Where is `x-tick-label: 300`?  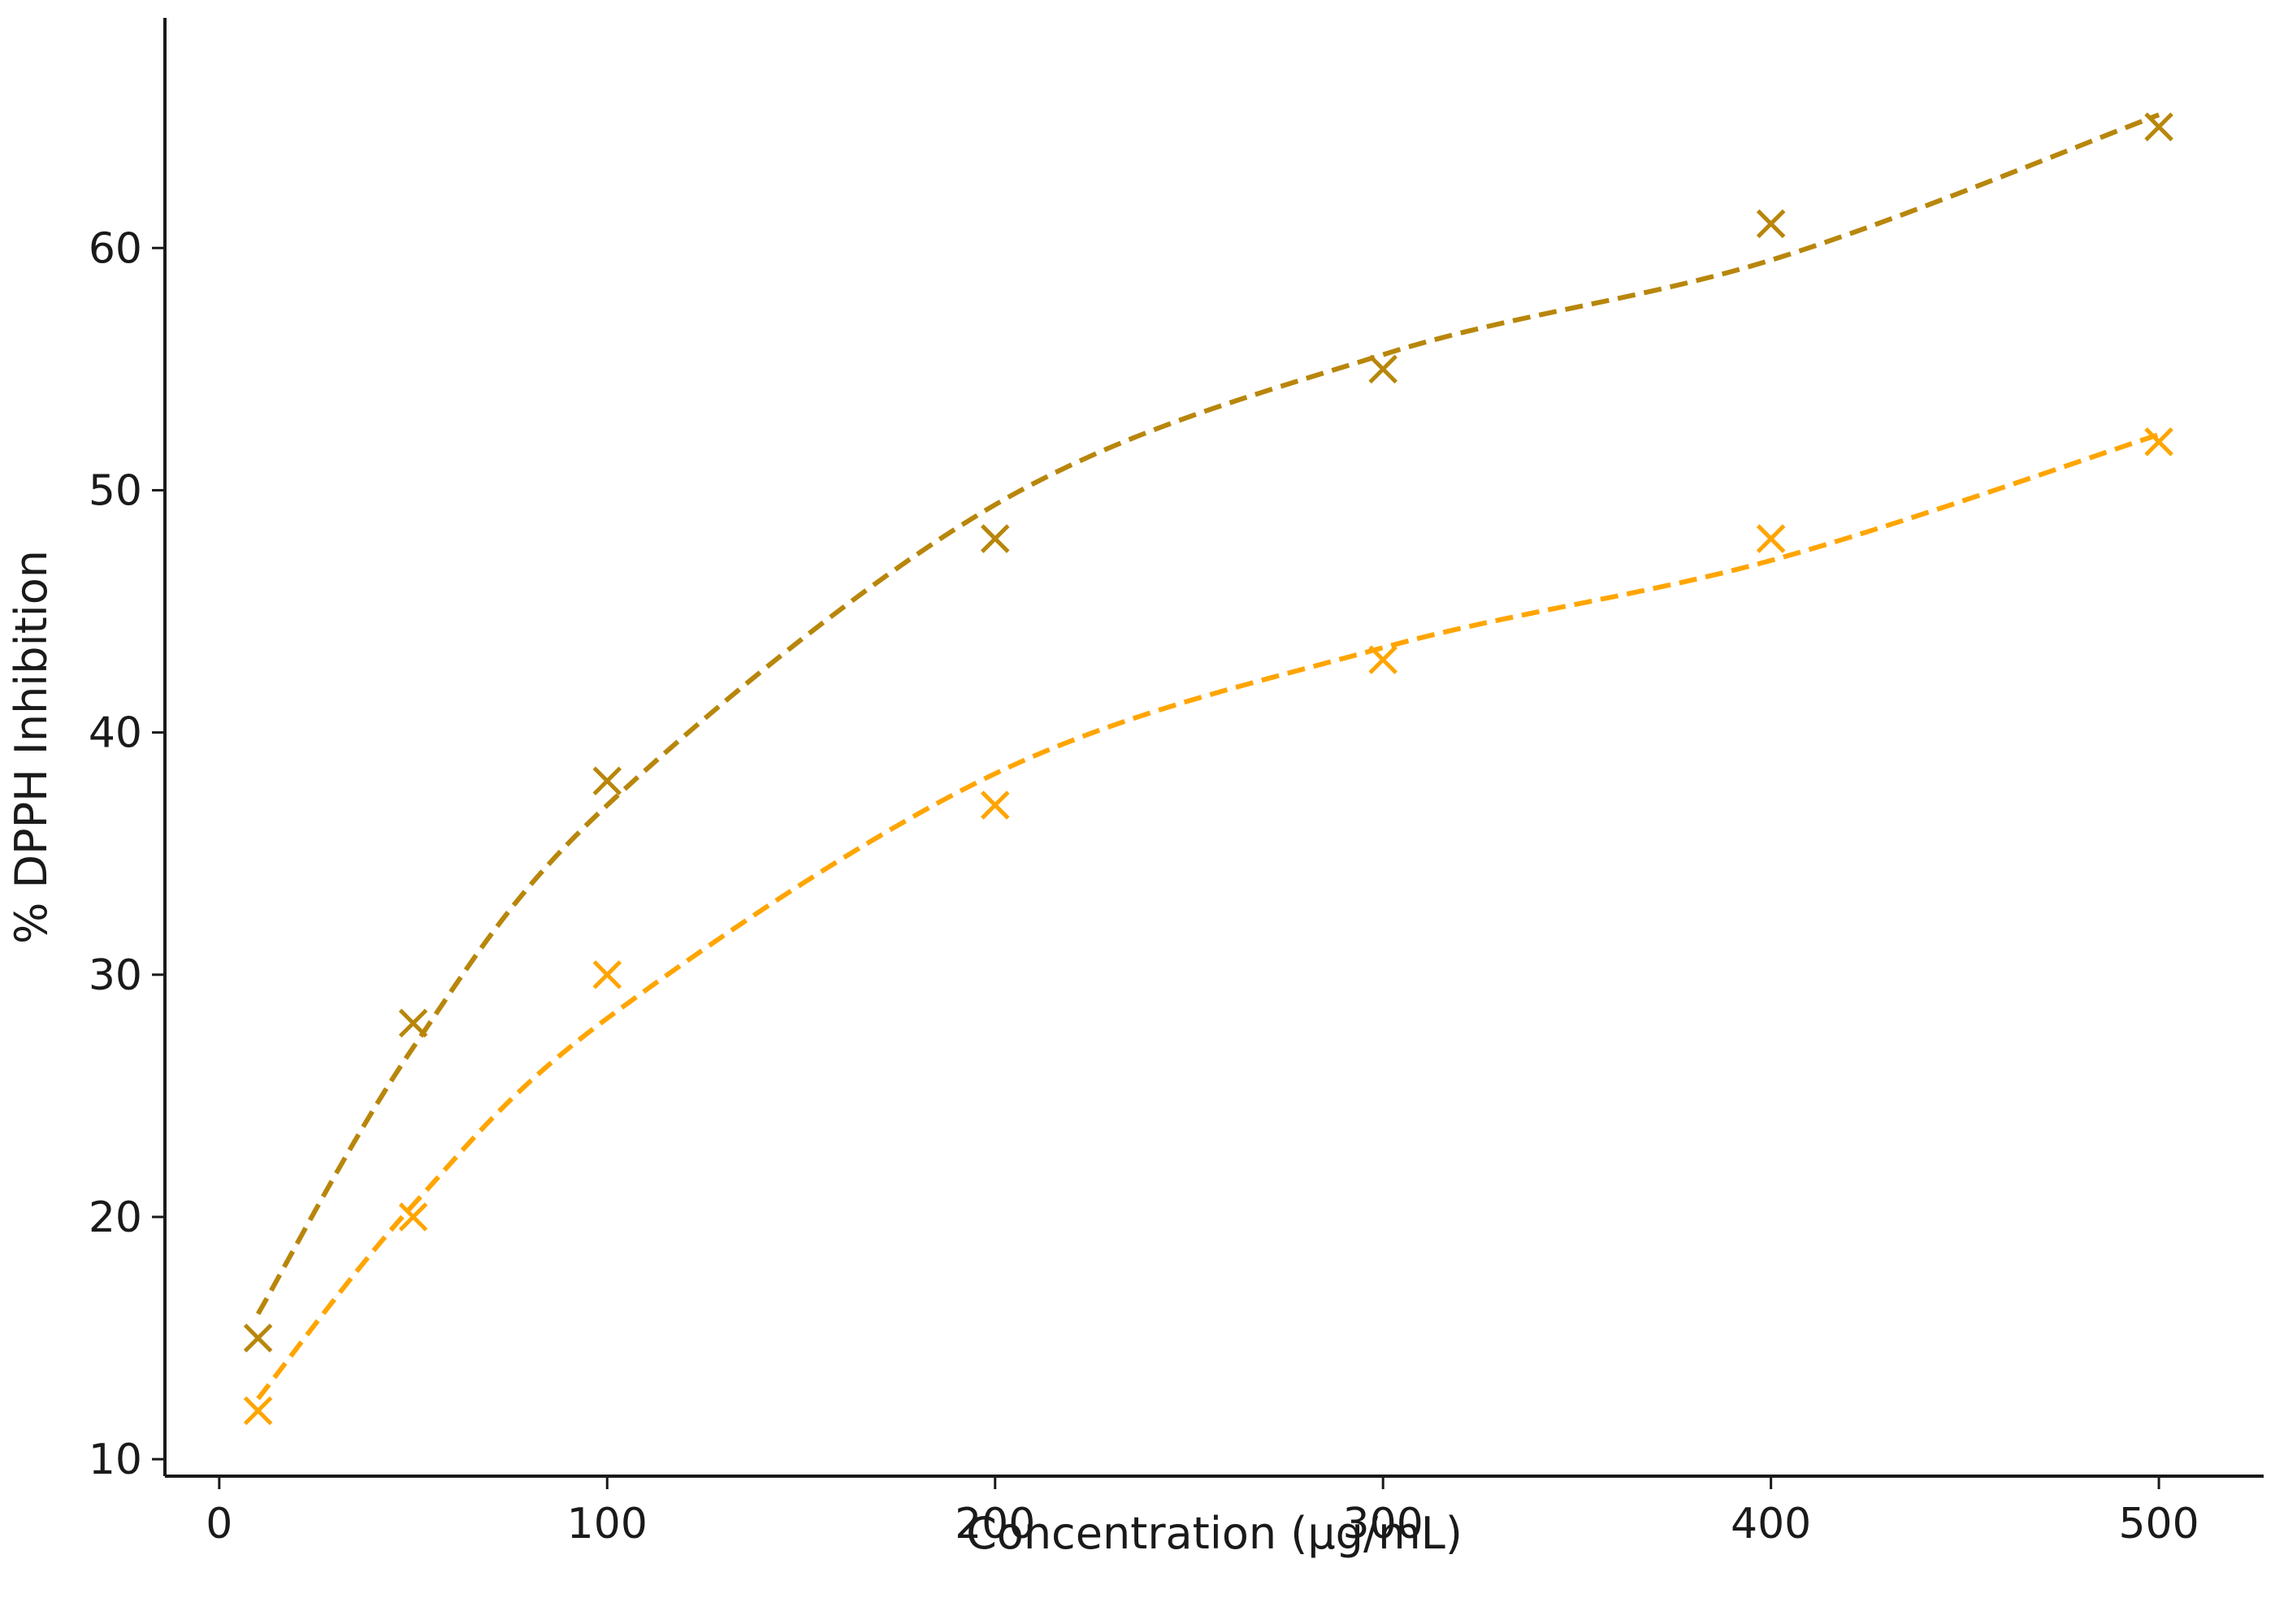
x-tick-label: 300 is located at coordinates (1384, 1524).